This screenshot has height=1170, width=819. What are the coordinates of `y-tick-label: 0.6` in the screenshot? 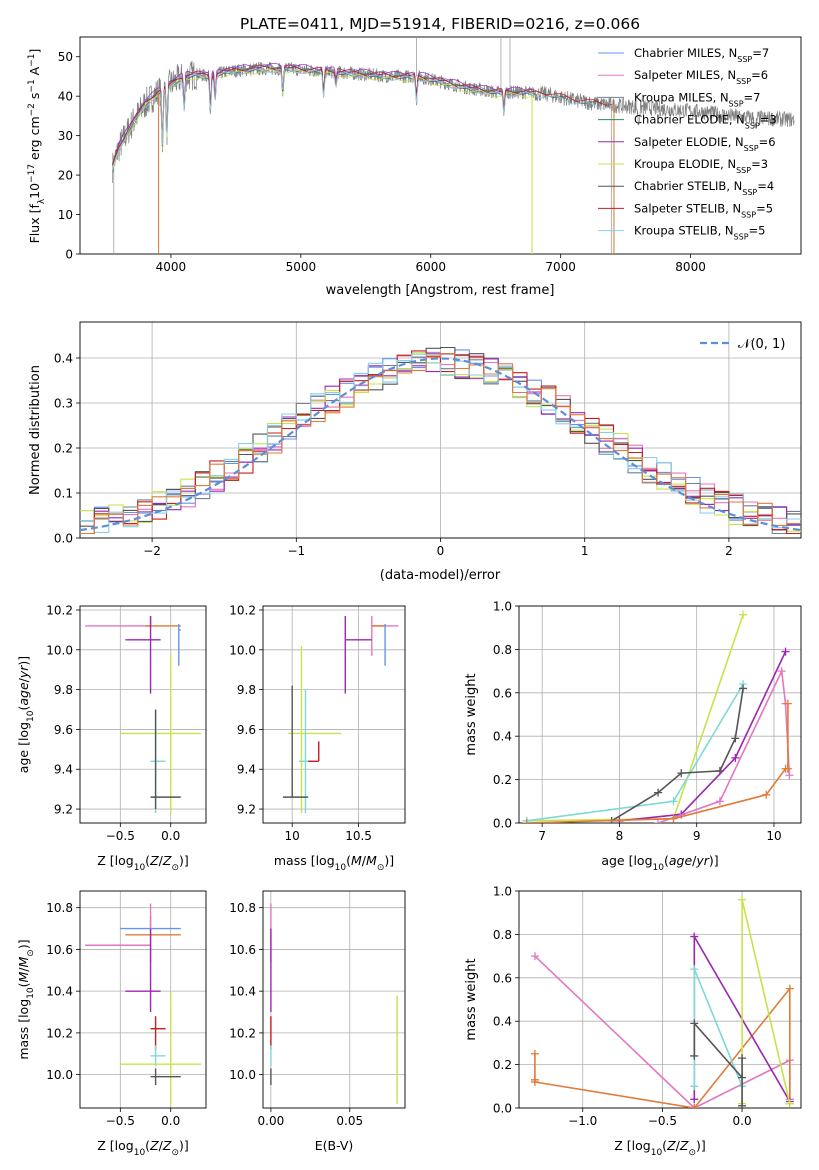 It's located at (502, 978).